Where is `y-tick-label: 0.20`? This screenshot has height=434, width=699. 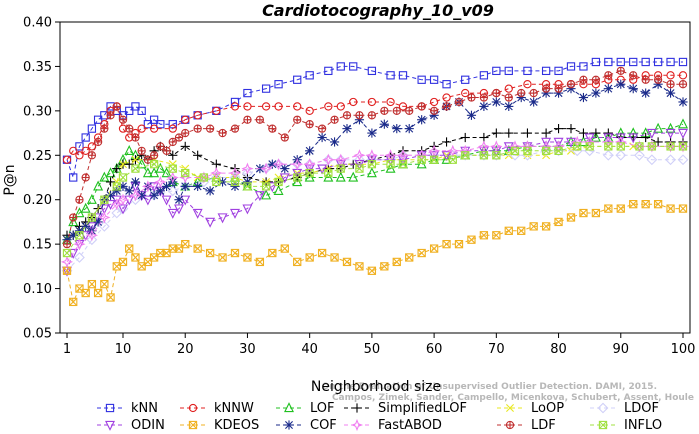
y-tick-label: 0.20 is located at coordinates (37, 200).